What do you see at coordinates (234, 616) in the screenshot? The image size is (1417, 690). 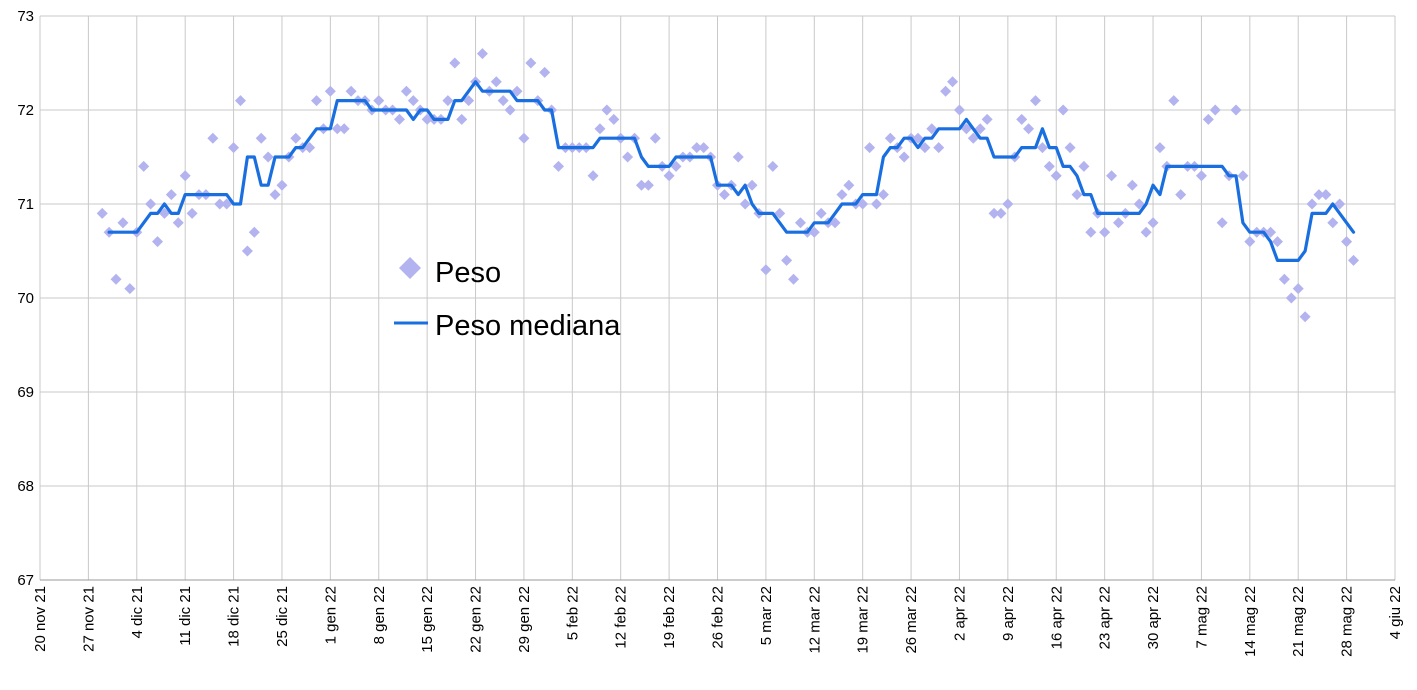 I see `x-tick-label: 18 dic 21` at bounding box center [234, 616].